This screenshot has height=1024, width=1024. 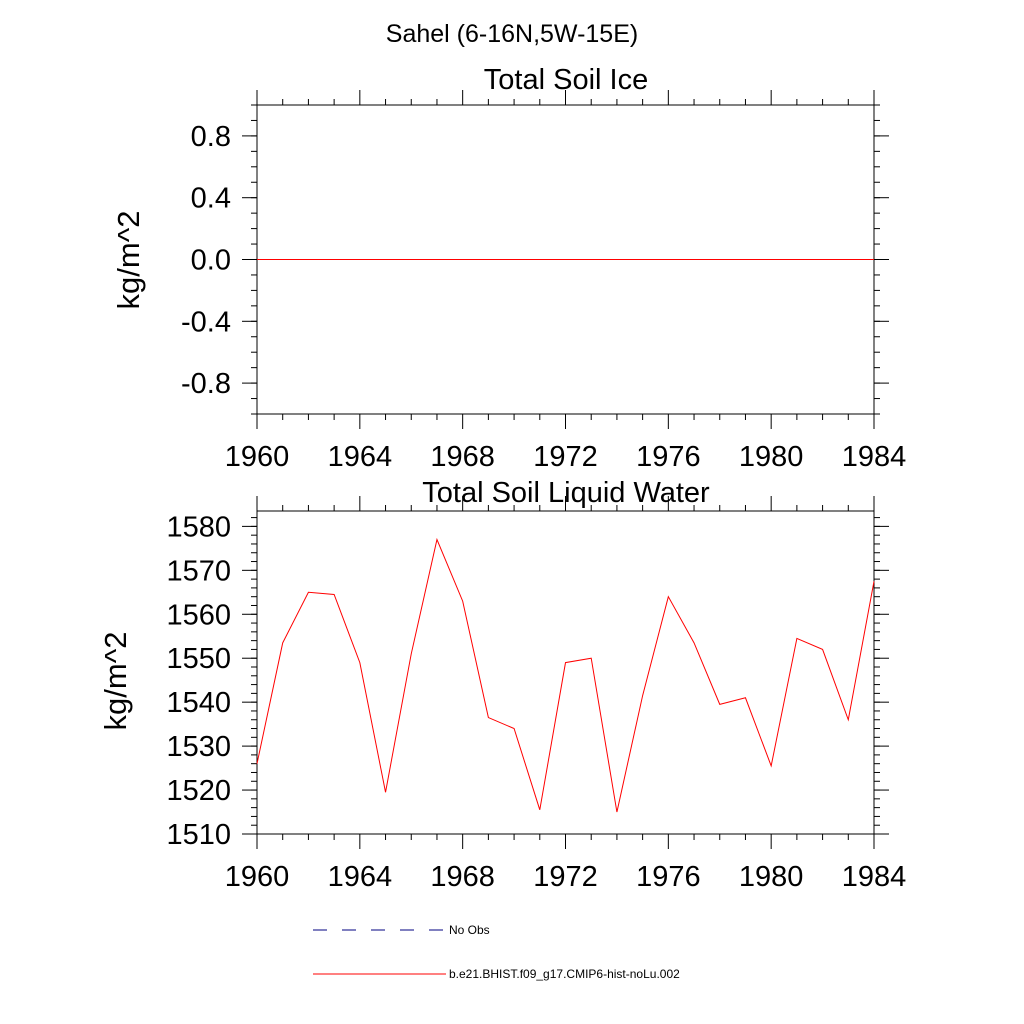 I want to click on soil-liquid-water-x-tick-label: 1960, so click(x=257, y=877).